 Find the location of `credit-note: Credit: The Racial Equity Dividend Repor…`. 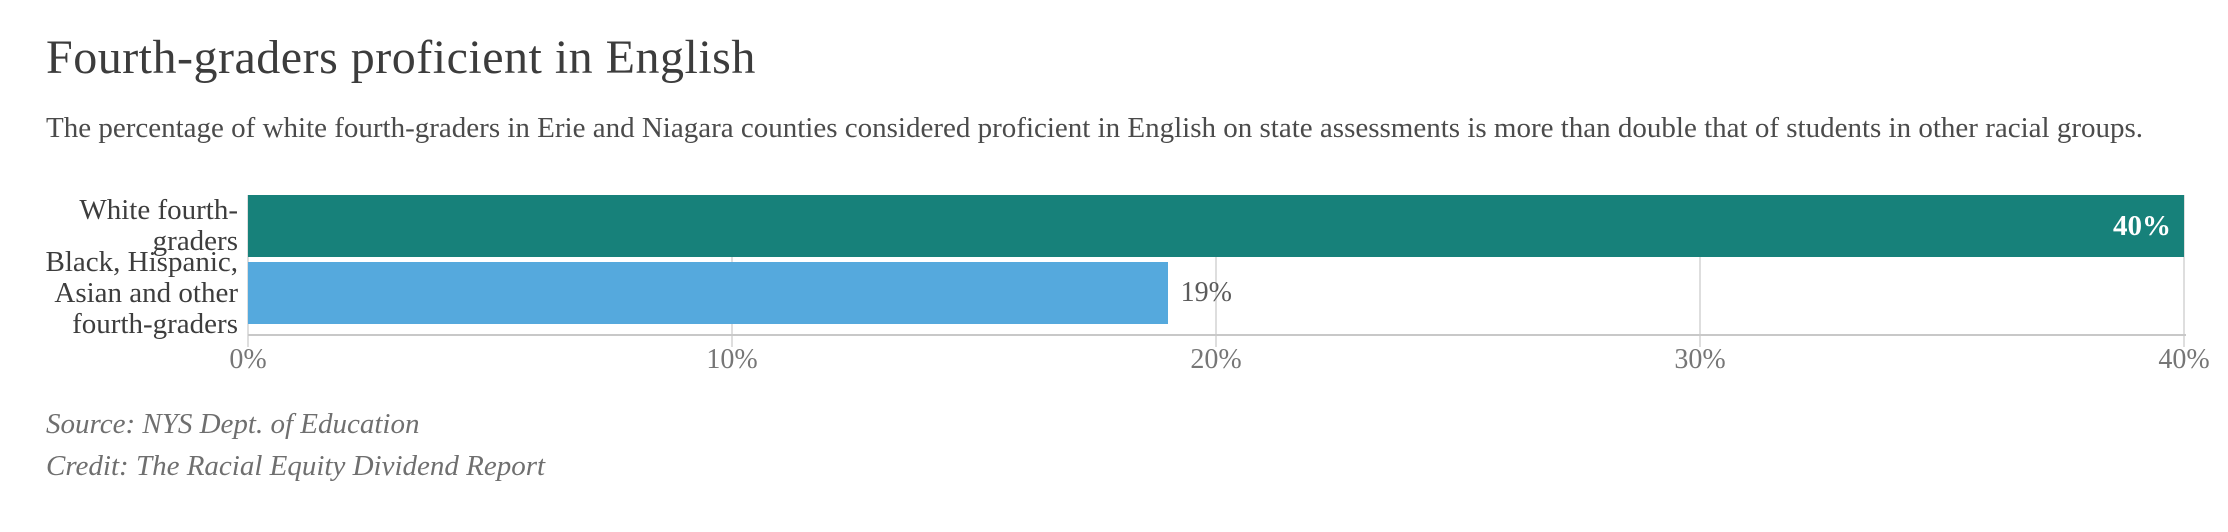

credit-note: Credit: The Racial Equity Dividend Repor… is located at coordinates (296, 466).